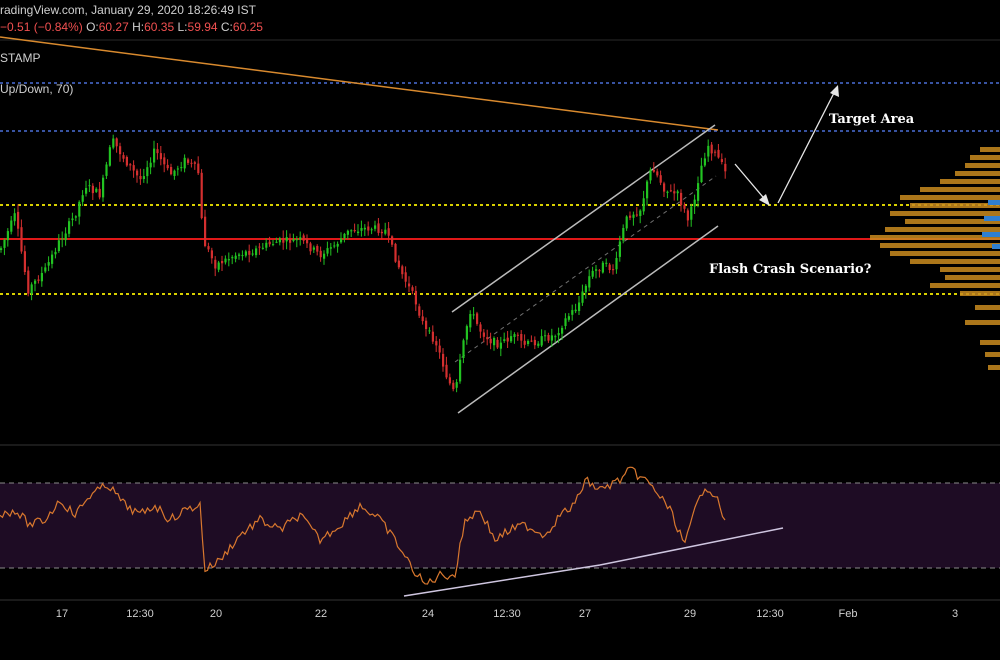  I want to click on channel-mid-line, so click(585, 269).